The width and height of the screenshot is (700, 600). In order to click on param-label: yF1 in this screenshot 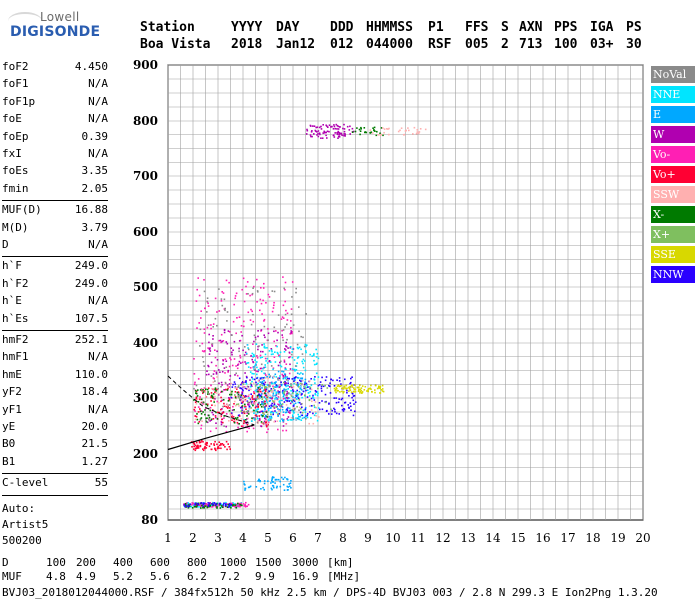, I will do `click(12, 409)`.